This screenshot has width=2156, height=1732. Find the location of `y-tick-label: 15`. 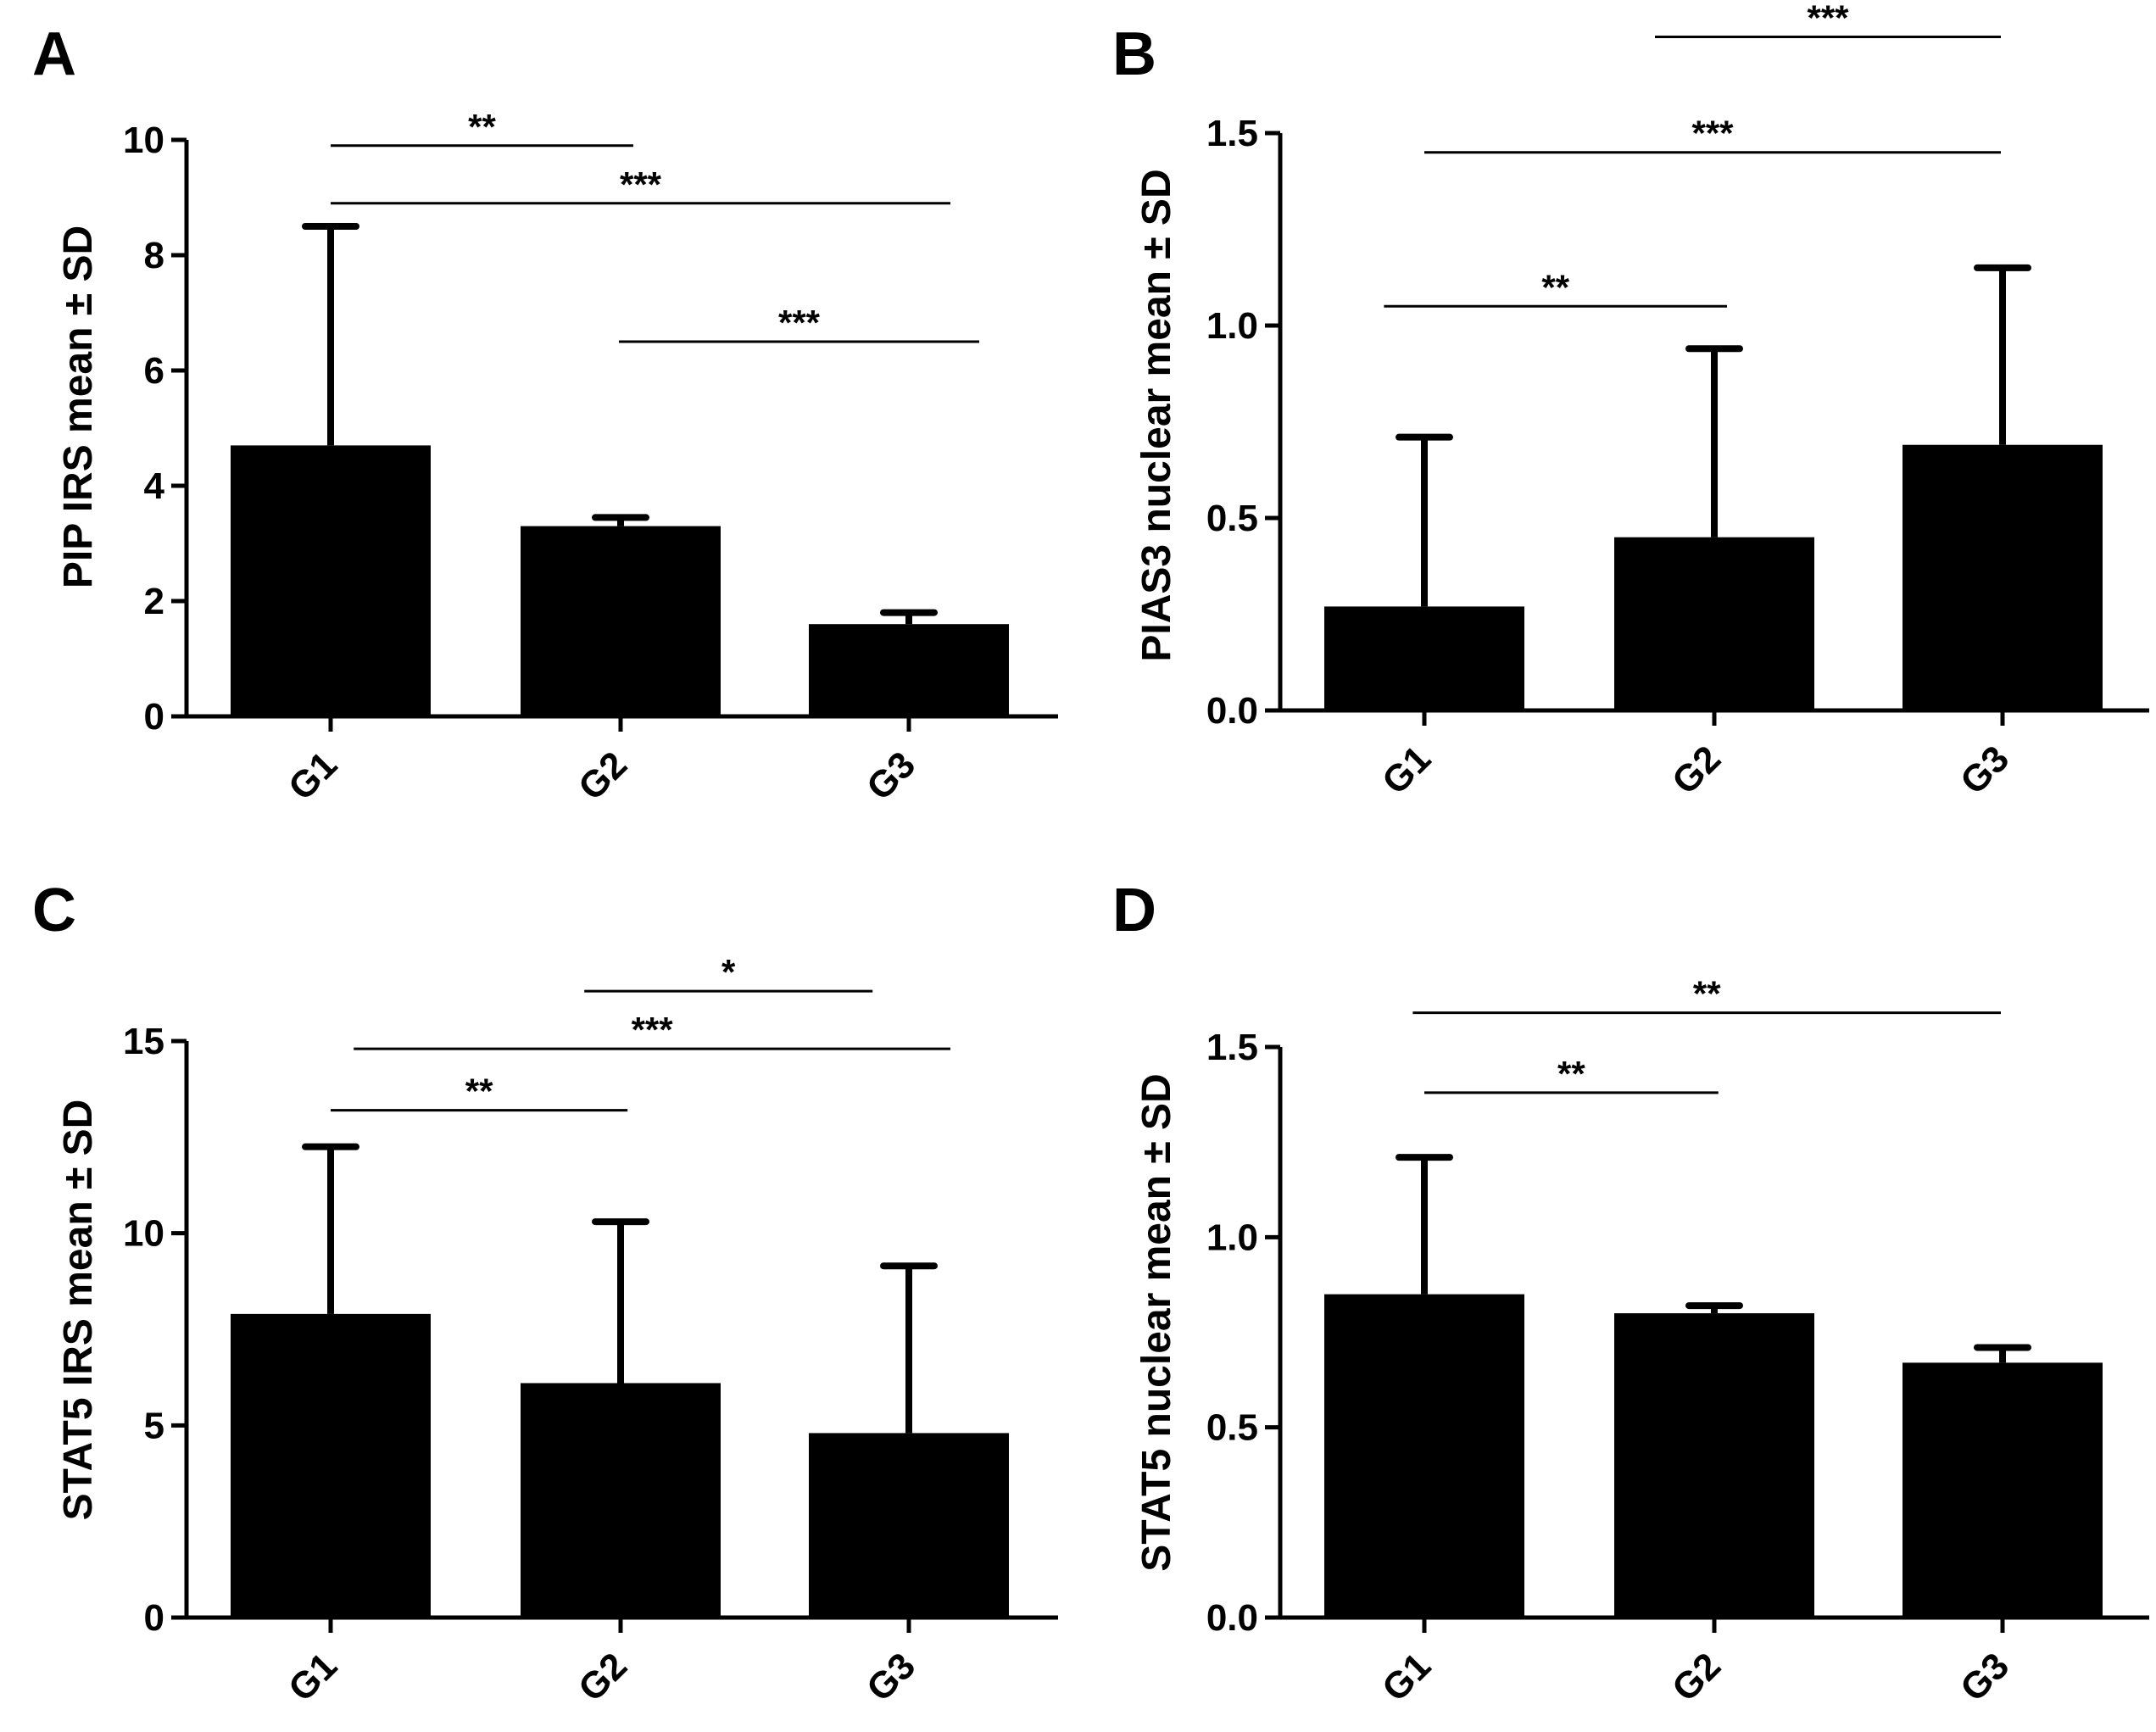

y-tick-label: 15 is located at coordinates (143, 1041).